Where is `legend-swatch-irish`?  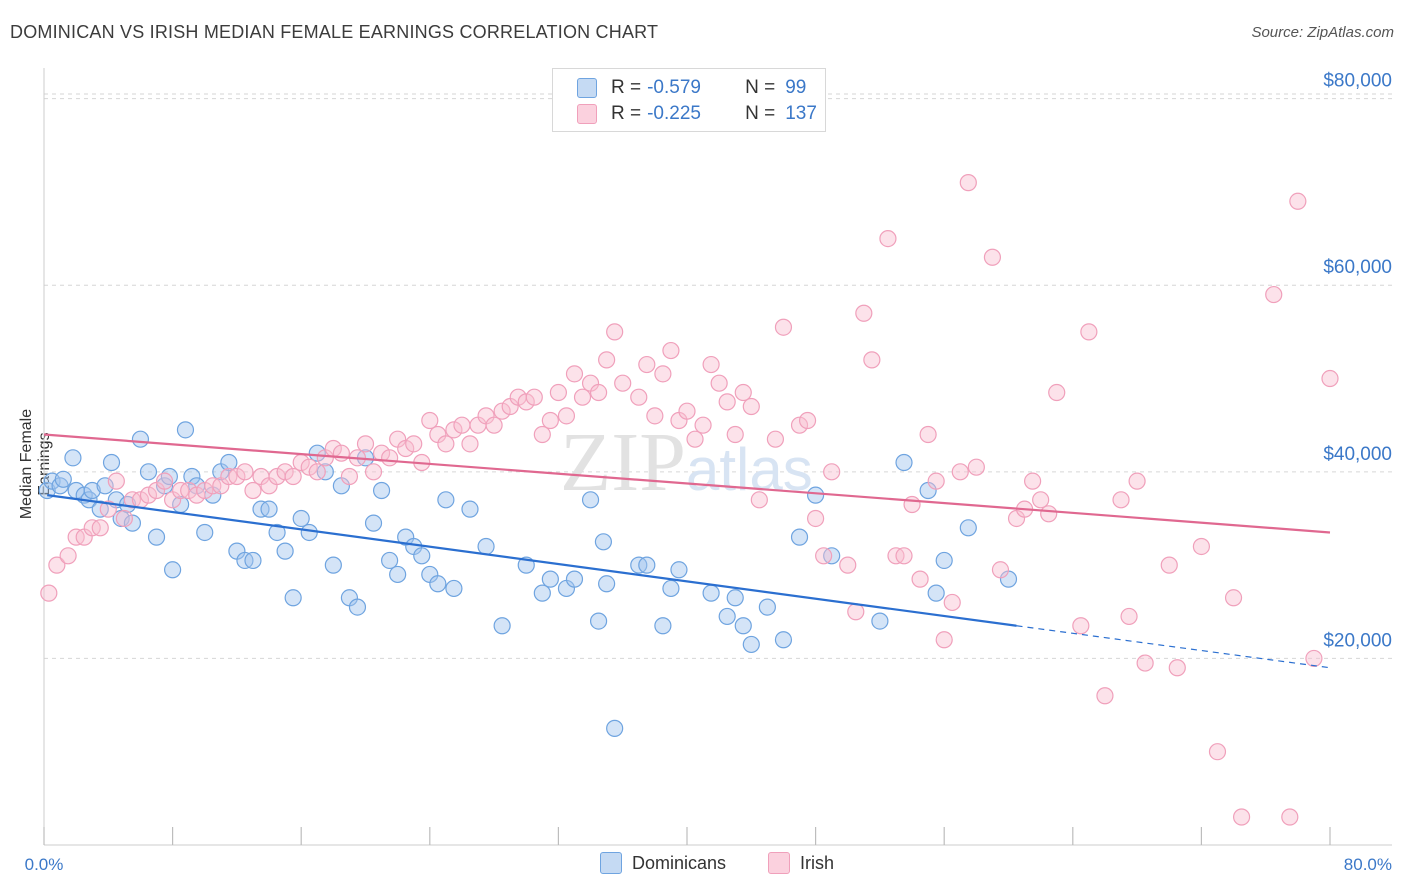 legend-swatch-irish is located at coordinates (779, 863).